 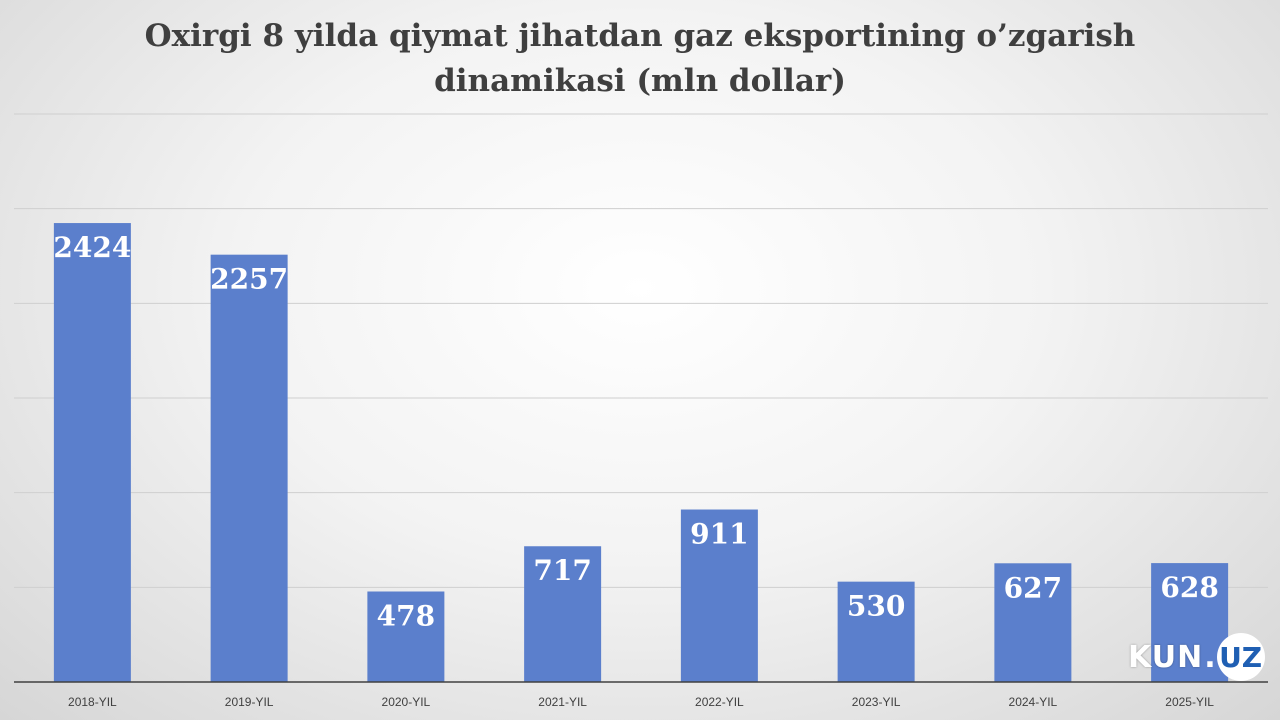 What do you see at coordinates (563, 614) in the screenshot?
I see `bar-2021-yil` at bounding box center [563, 614].